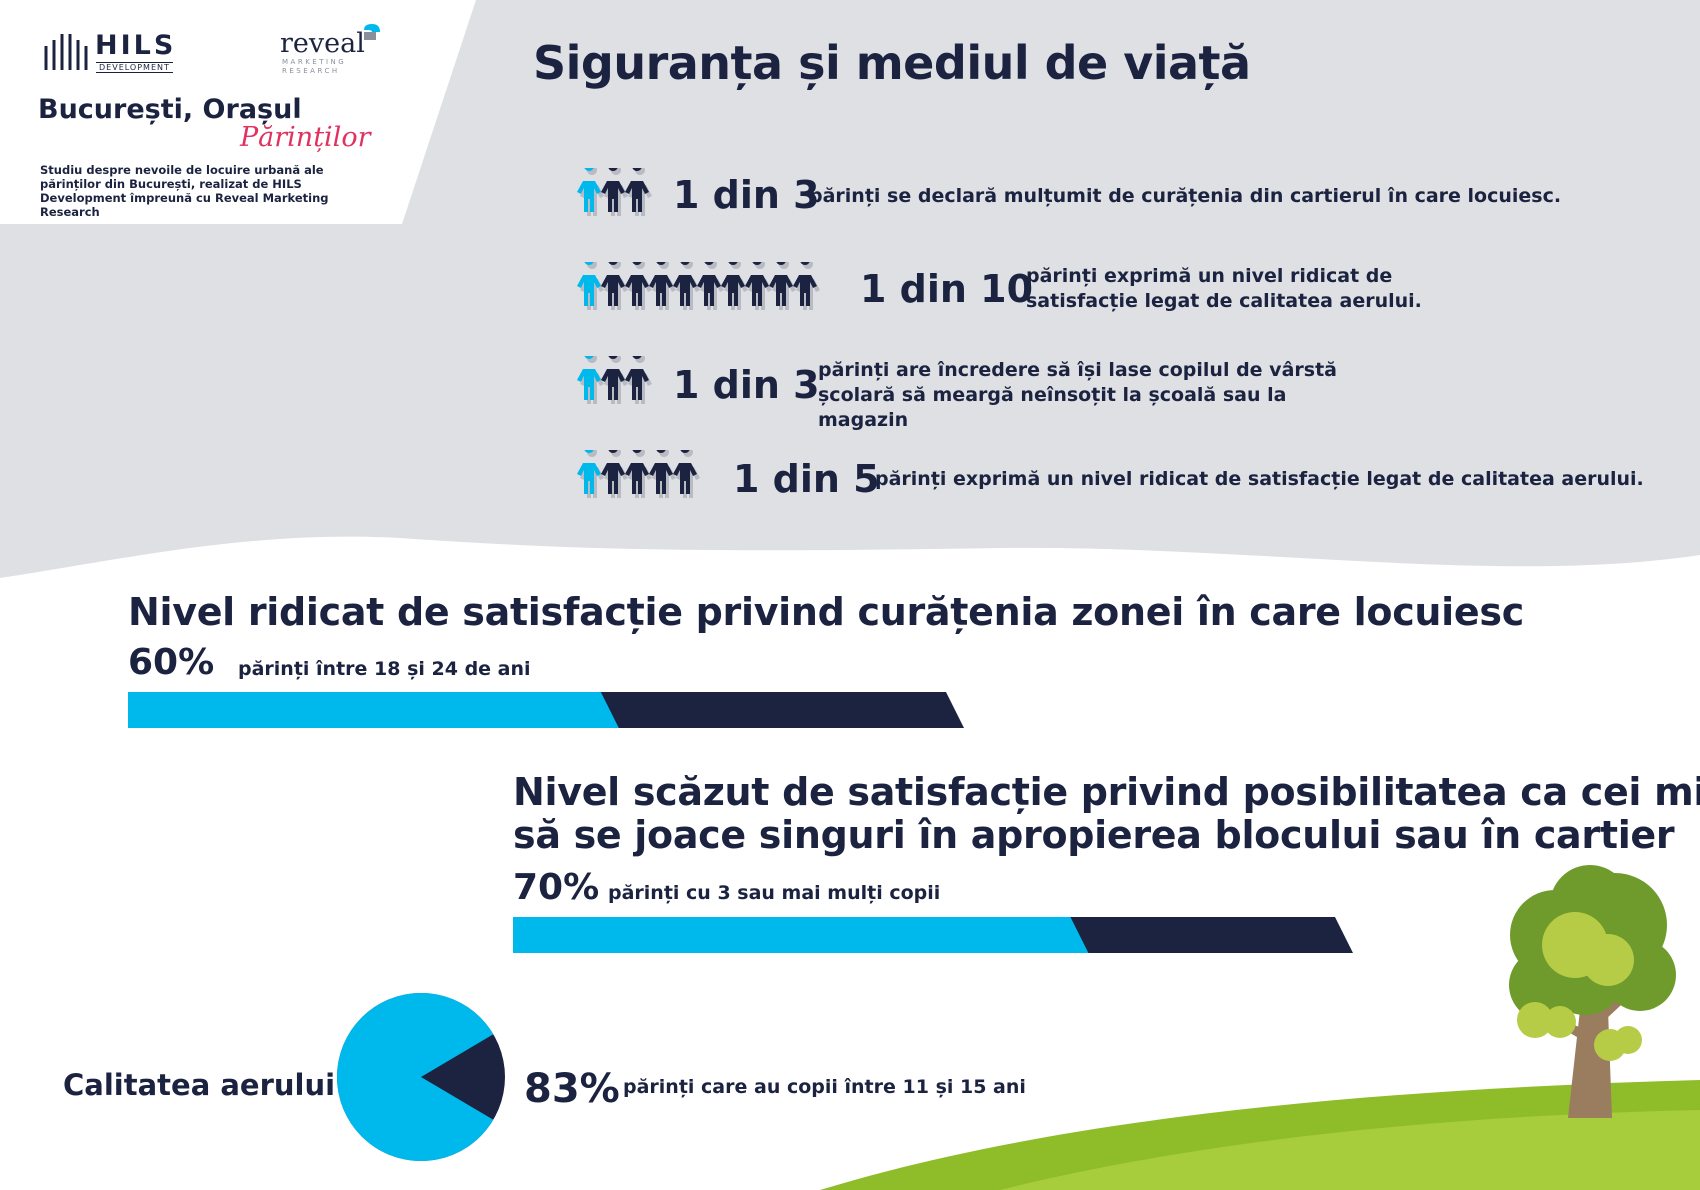 The height and width of the screenshot is (1190, 1700). I want to click on section3-label: Calitatea aerului, so click(199, 1085).